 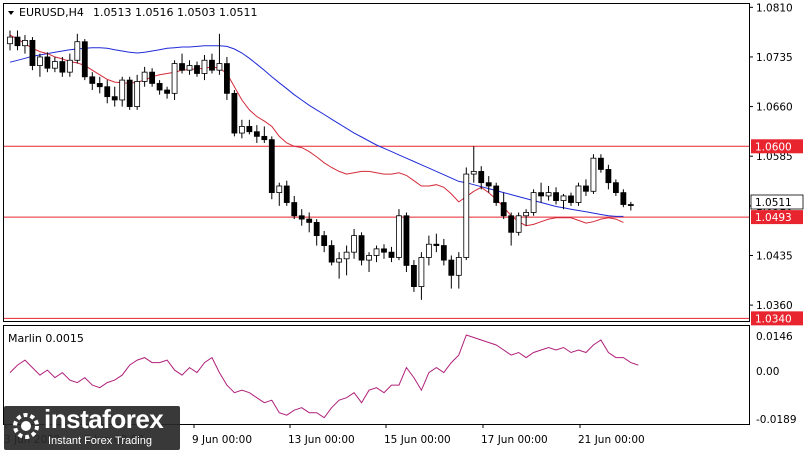 I want to click on time-tick-label: 9 Jun 00:00, so click(x=222, y=440).